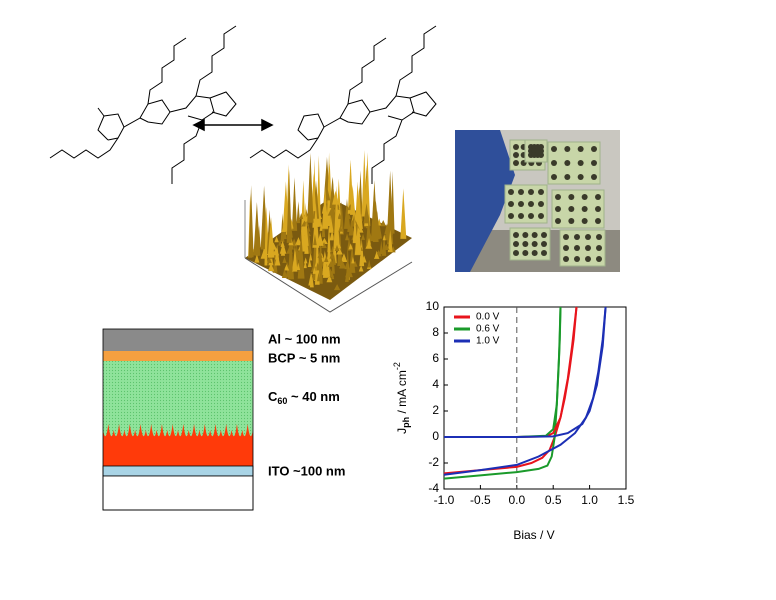 Image resolution: width=776 pixels, height=600 pixels. I want to click on legend-label: 0.0 V, so click(488, 317).